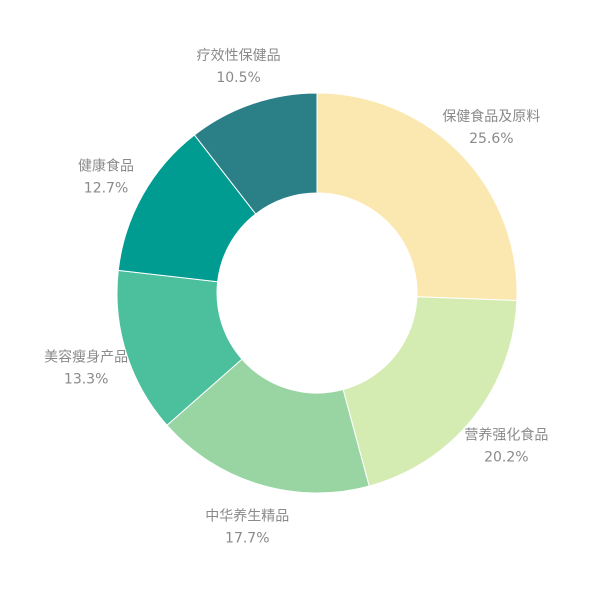 This screenshot has width=590, height=590. What do you see at coordinates (491, 139) in the screenshot?
I see `slice-label-value: 25.6%` at bounding box center [491, 139].